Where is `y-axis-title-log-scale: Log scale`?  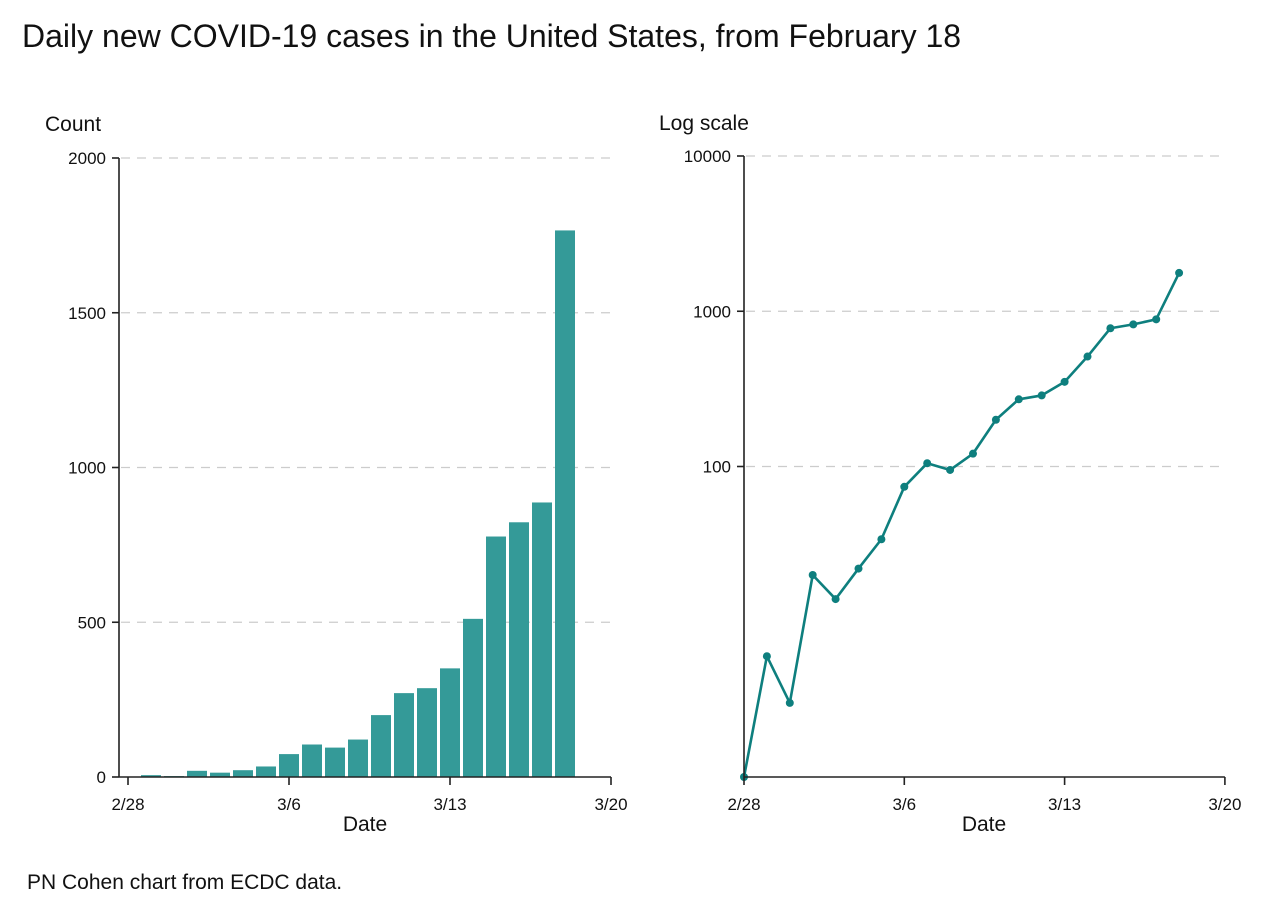 y-axis-title-log-scale: Log scale is located at coordinates (704, 123).